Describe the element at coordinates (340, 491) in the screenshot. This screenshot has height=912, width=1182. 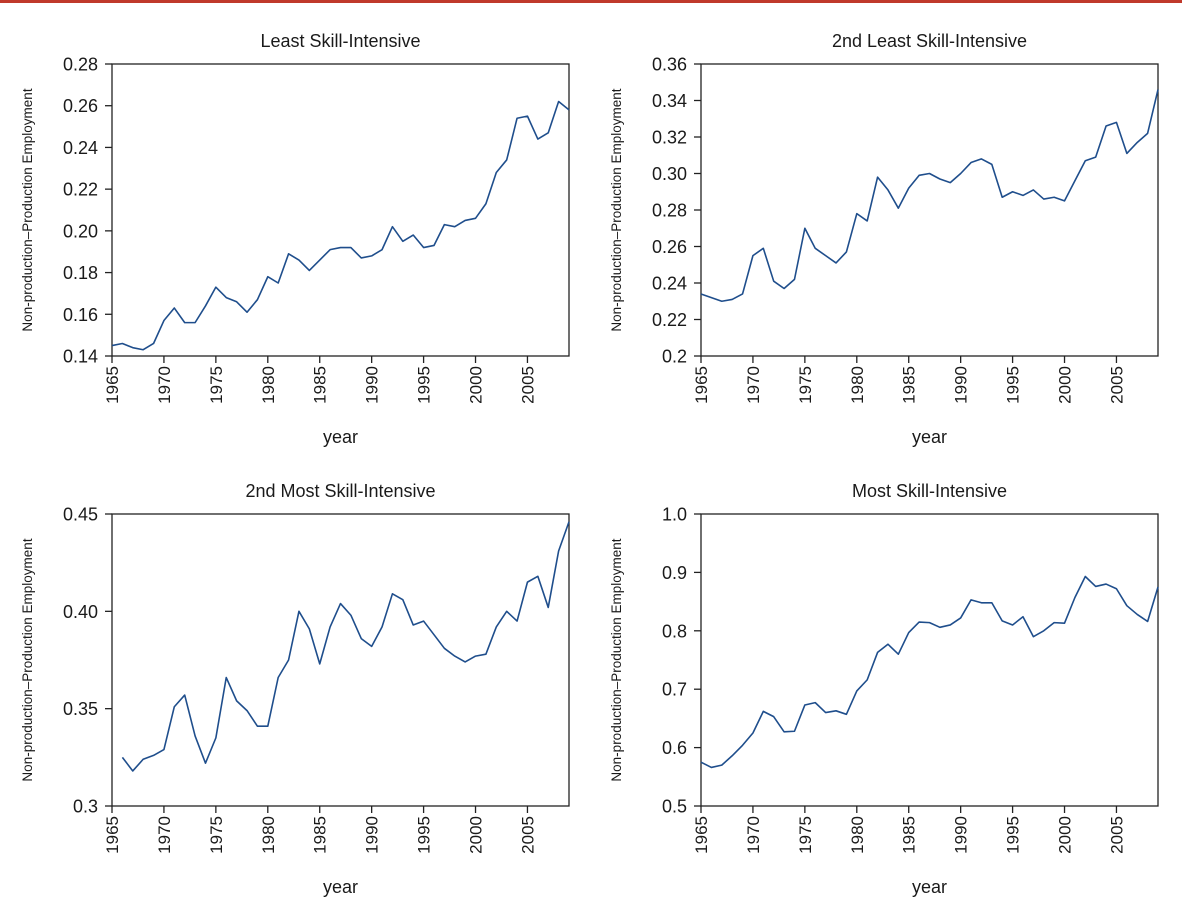
I see `chart-title: 2nd Most Skill-Intensive` at that location.